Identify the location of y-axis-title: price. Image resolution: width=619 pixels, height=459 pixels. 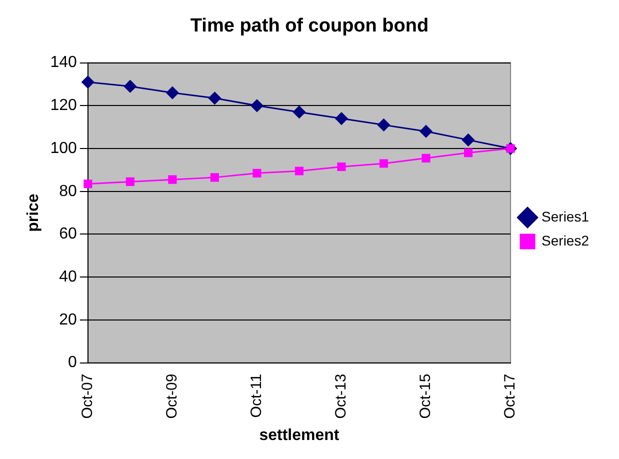
(33, 213).